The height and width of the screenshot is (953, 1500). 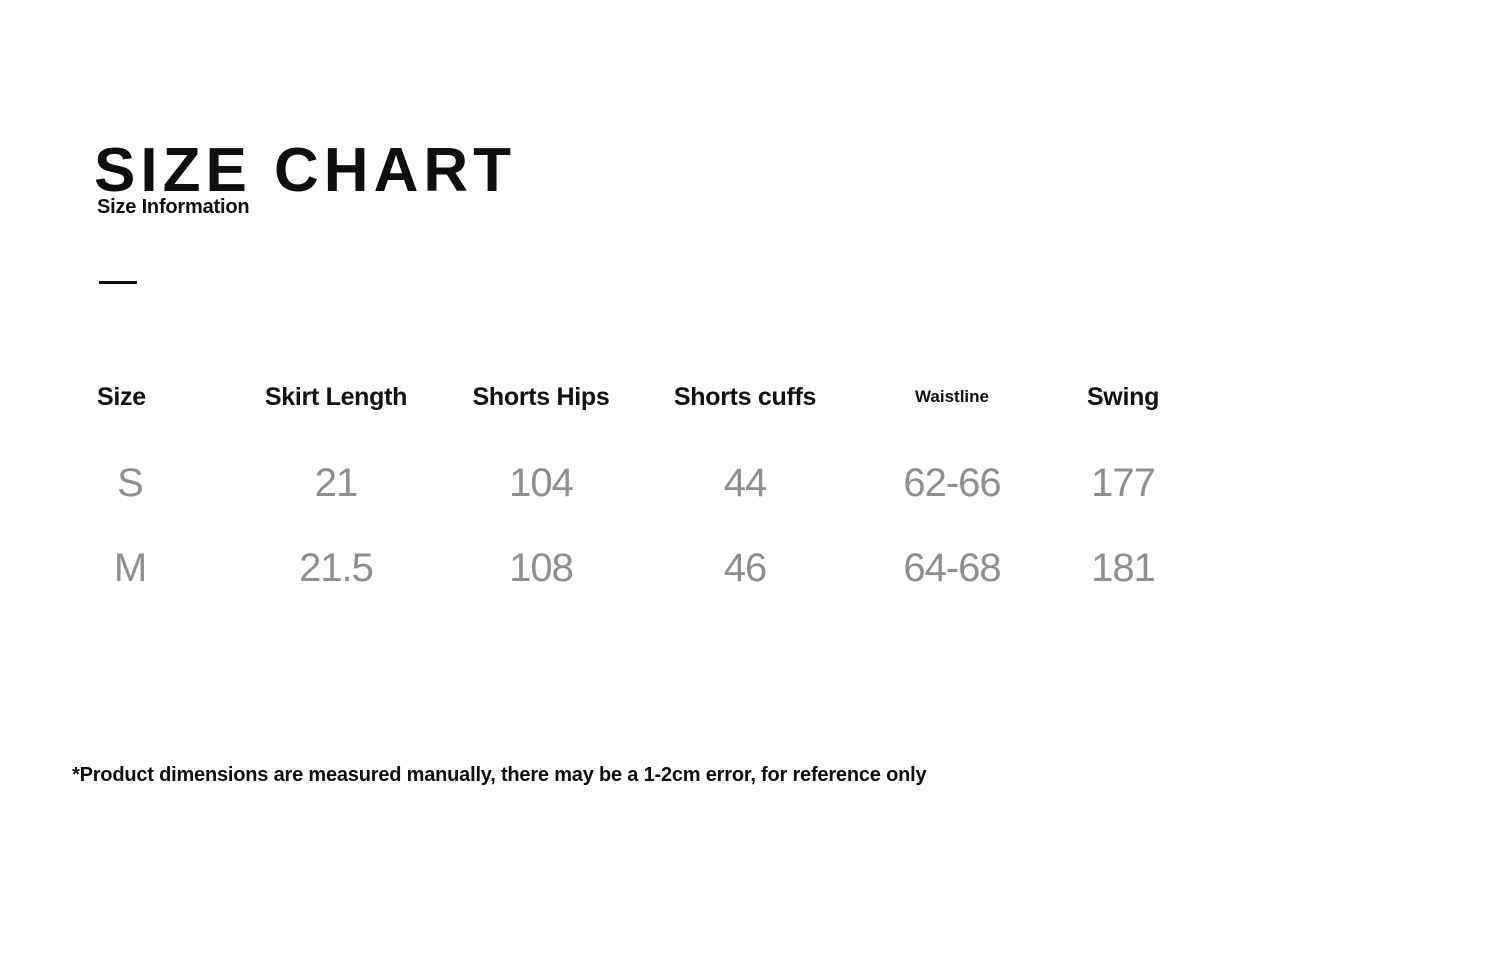 What do you see at coordinates (541, 568) in the screenshot?
I see `shorts-hips-value: 108` at bounding box center [541, 568].